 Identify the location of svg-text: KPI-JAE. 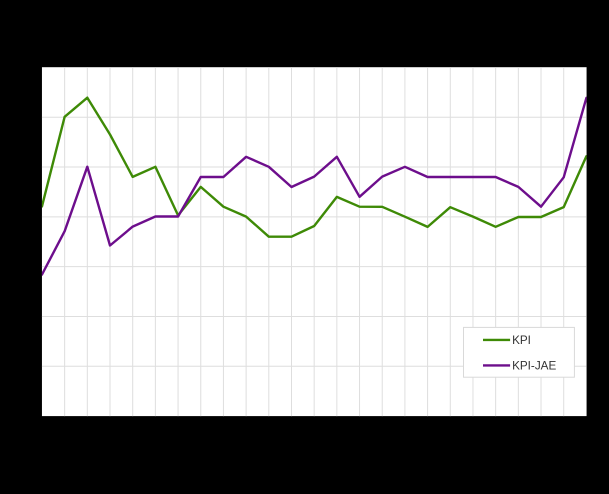
(534, 366).